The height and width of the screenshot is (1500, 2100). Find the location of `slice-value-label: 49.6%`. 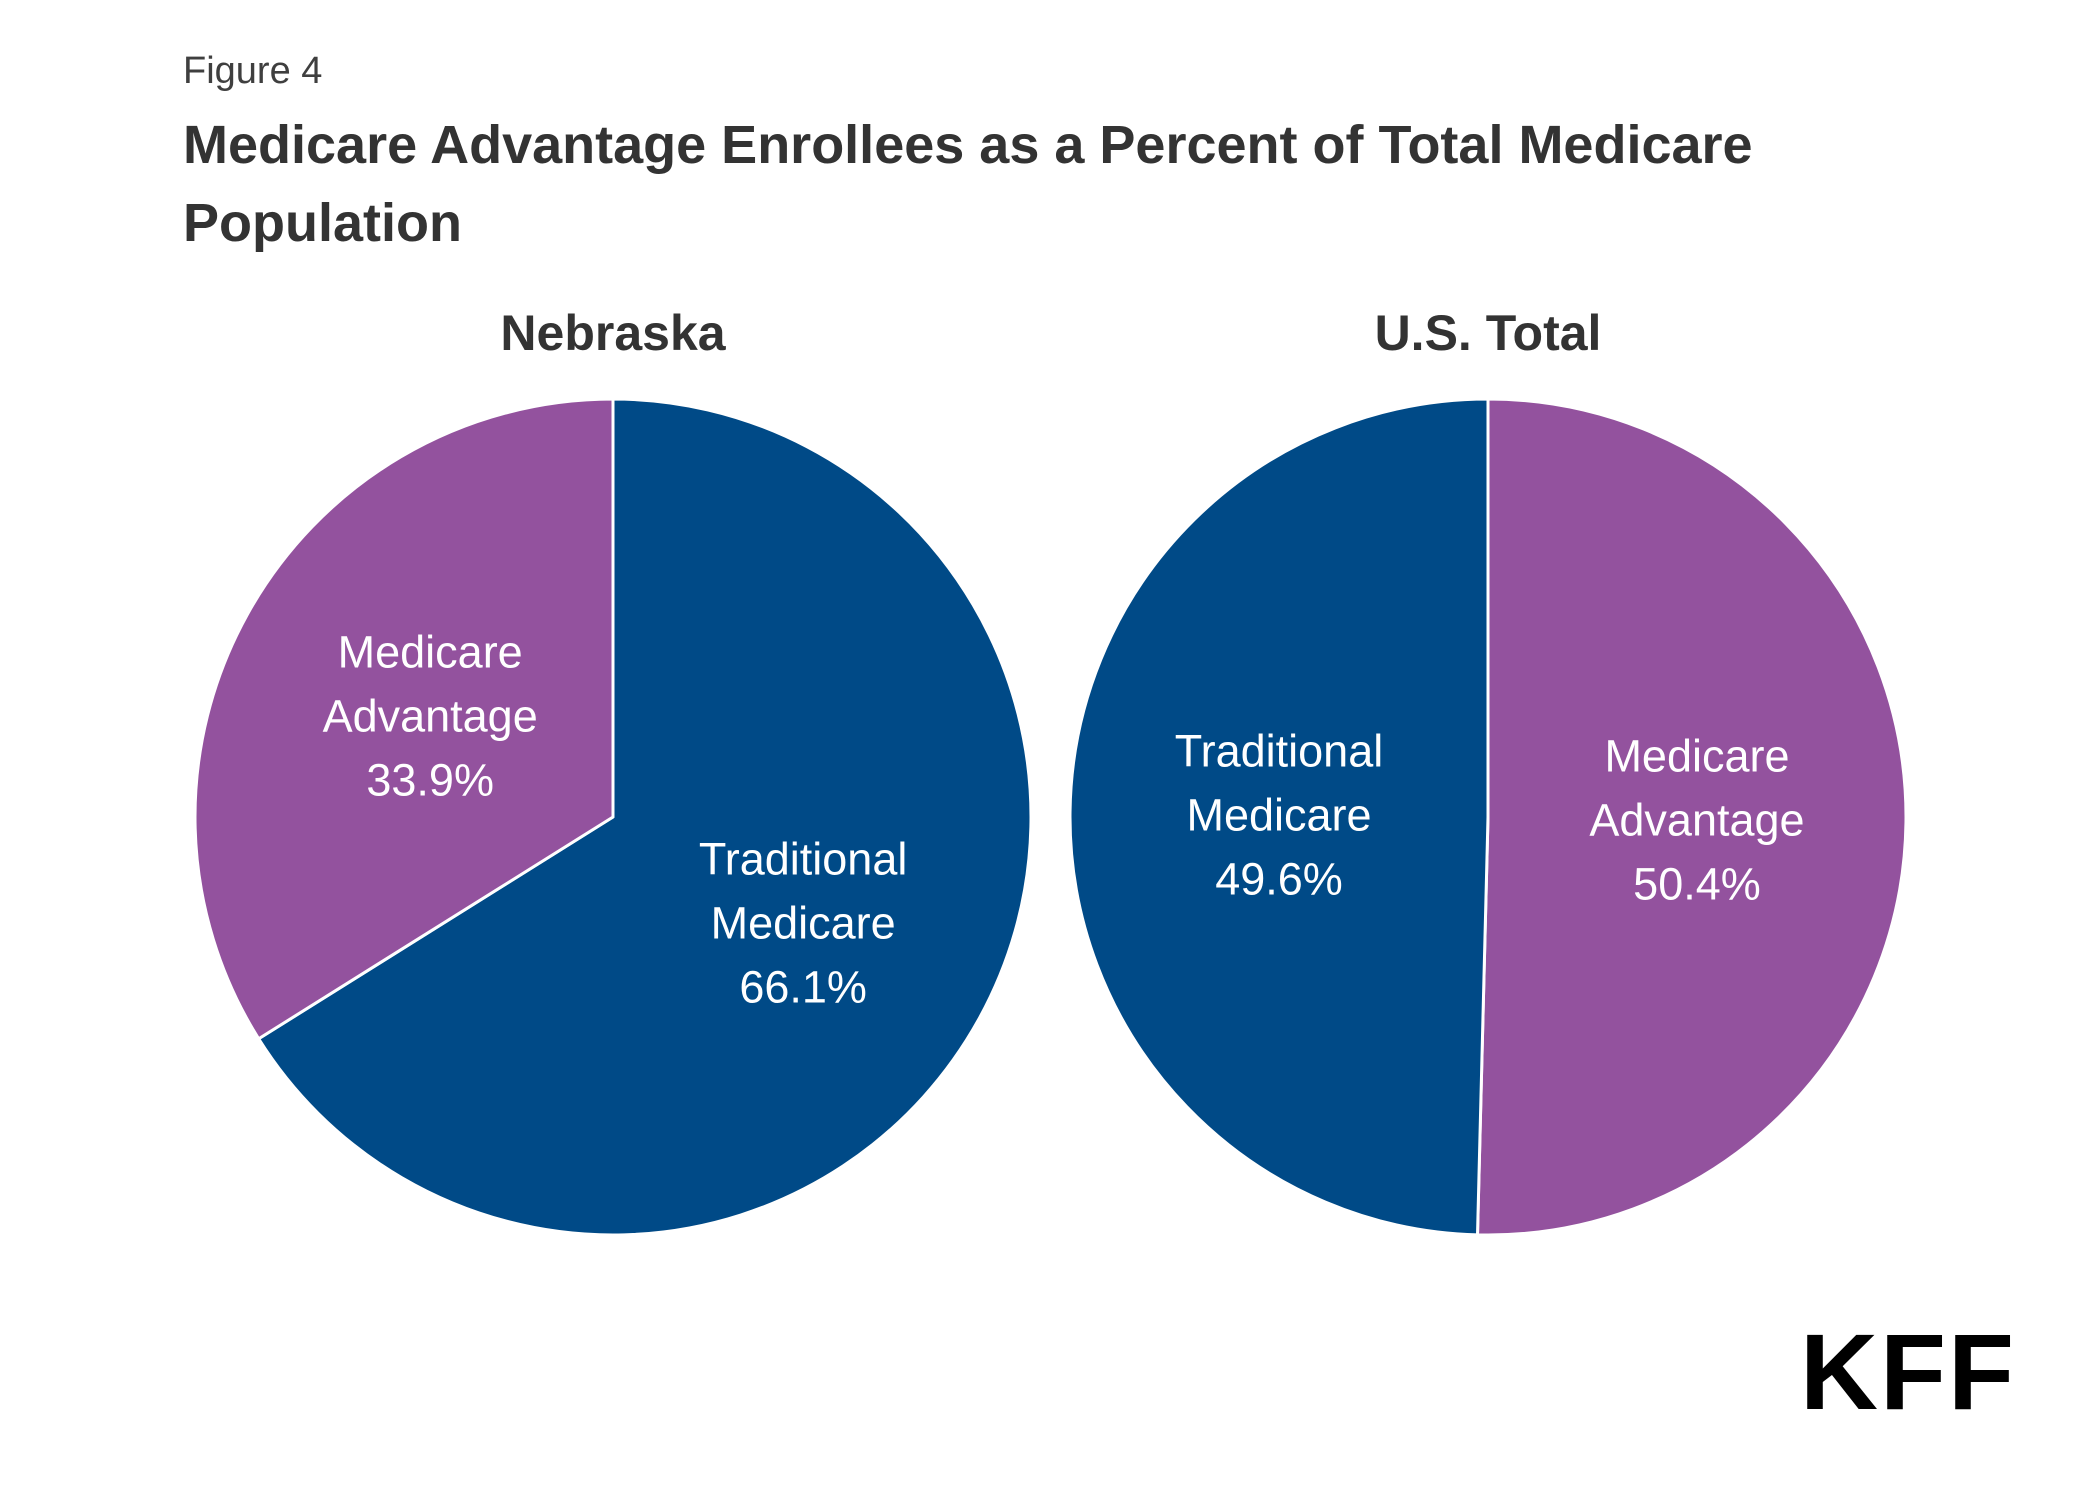

slice-value-label: 49.6% is located at coordinates (1279, 878).